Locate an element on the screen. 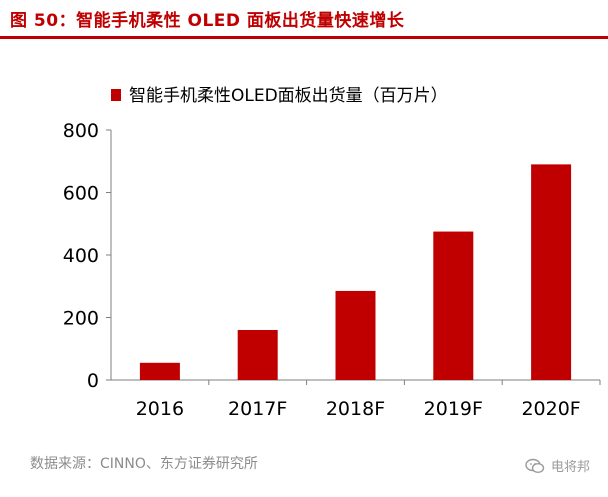 The height and width of the screenshot is (497, 608). title-rule is located at coordinates (304, 37).